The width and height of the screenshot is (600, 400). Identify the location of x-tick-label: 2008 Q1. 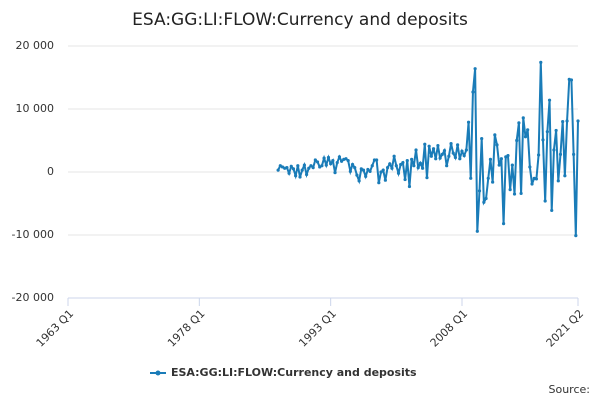
(449, 328).